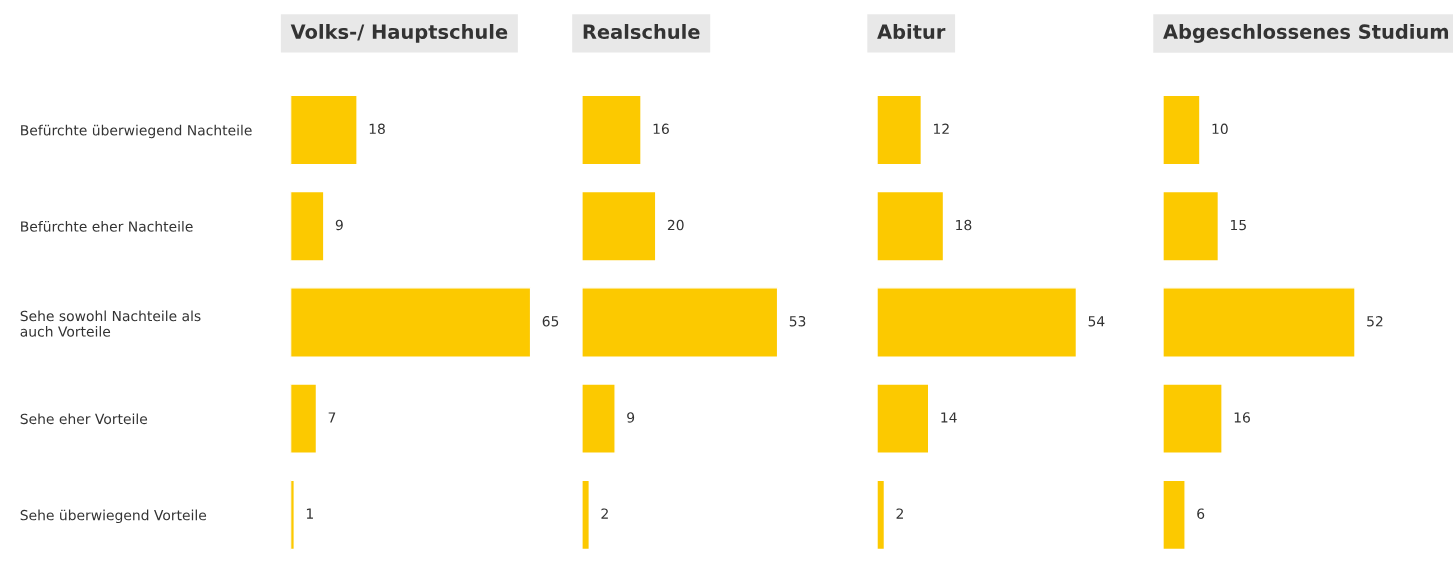 The image size is (1453, 563). I want to click on y-tick-label: Sehe überwiegend Vorteile, so click(113, 516).